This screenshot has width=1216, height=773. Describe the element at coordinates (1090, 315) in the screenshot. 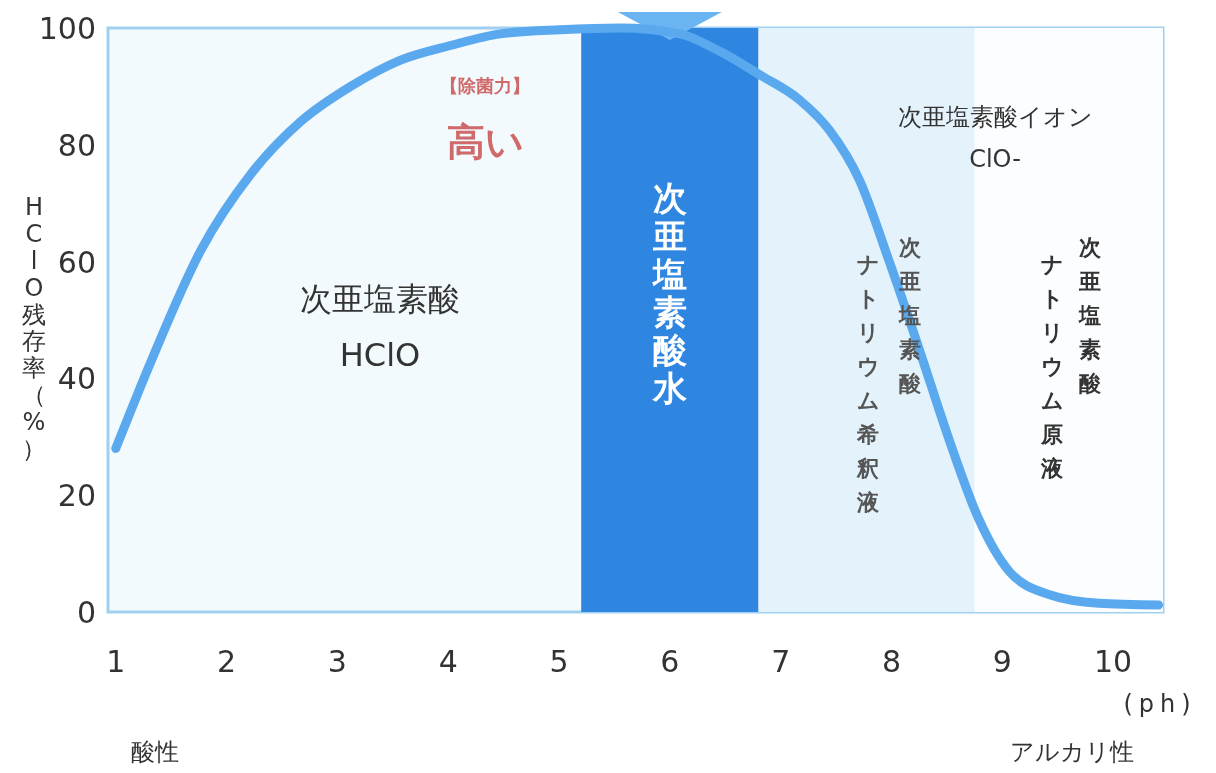

I see `annotation: 次亜塩素酸` at that location.